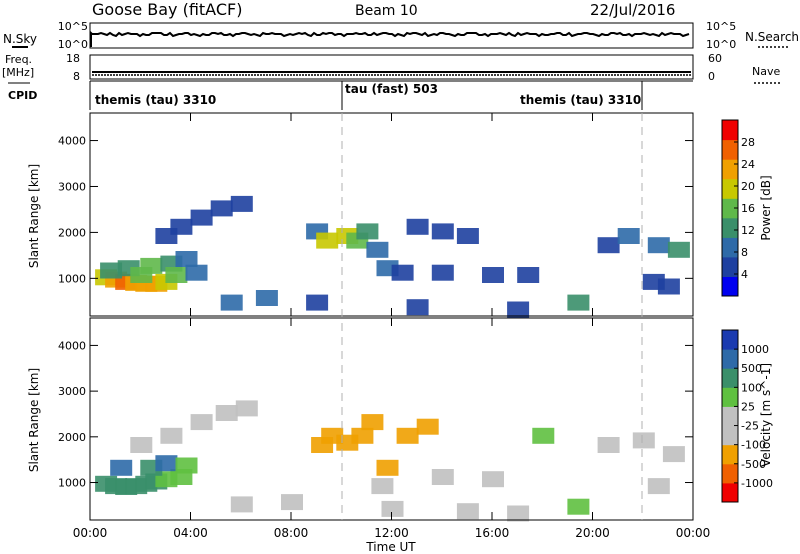 This screenshot has height=554, width=800. Describe the element at coordinates (748, 230) in the screenshot. I see `colorbar-tick-label: 12` at that location.